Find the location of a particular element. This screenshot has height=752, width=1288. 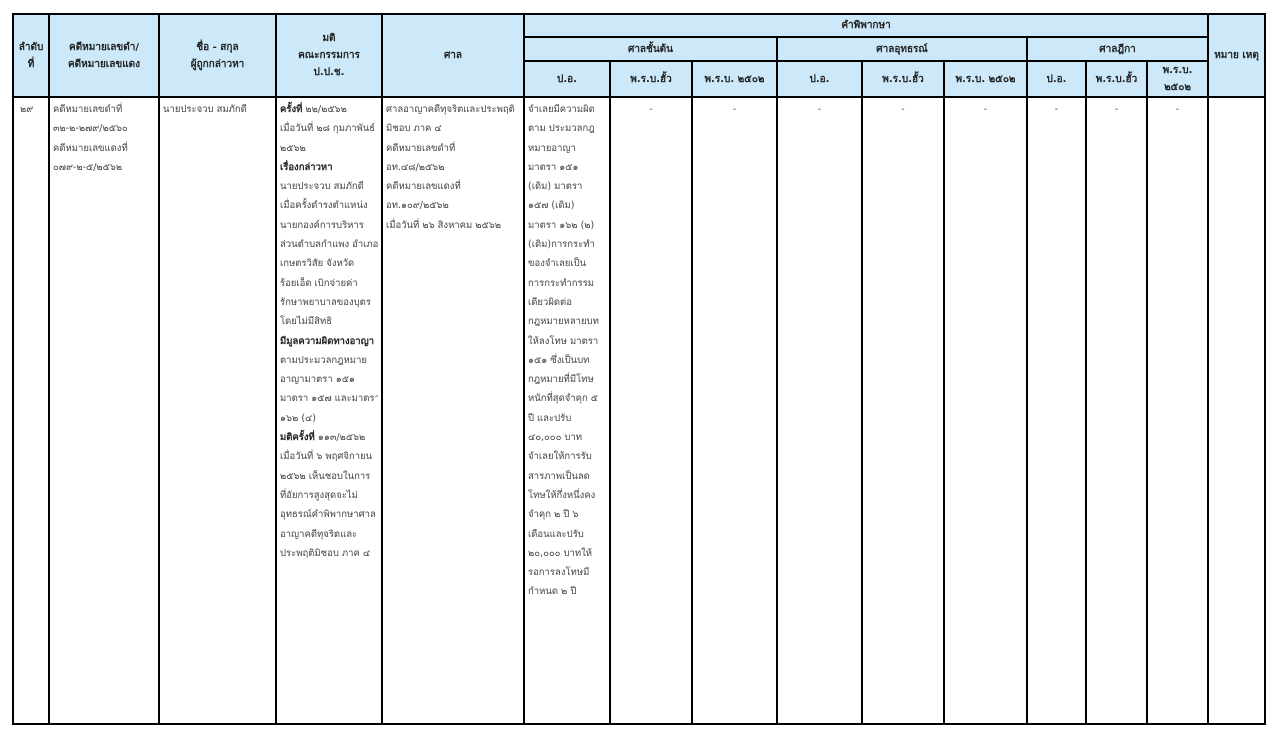

text-line: โทษให้กึ่งหนึ่งคง is located at coordinates (567, 495).